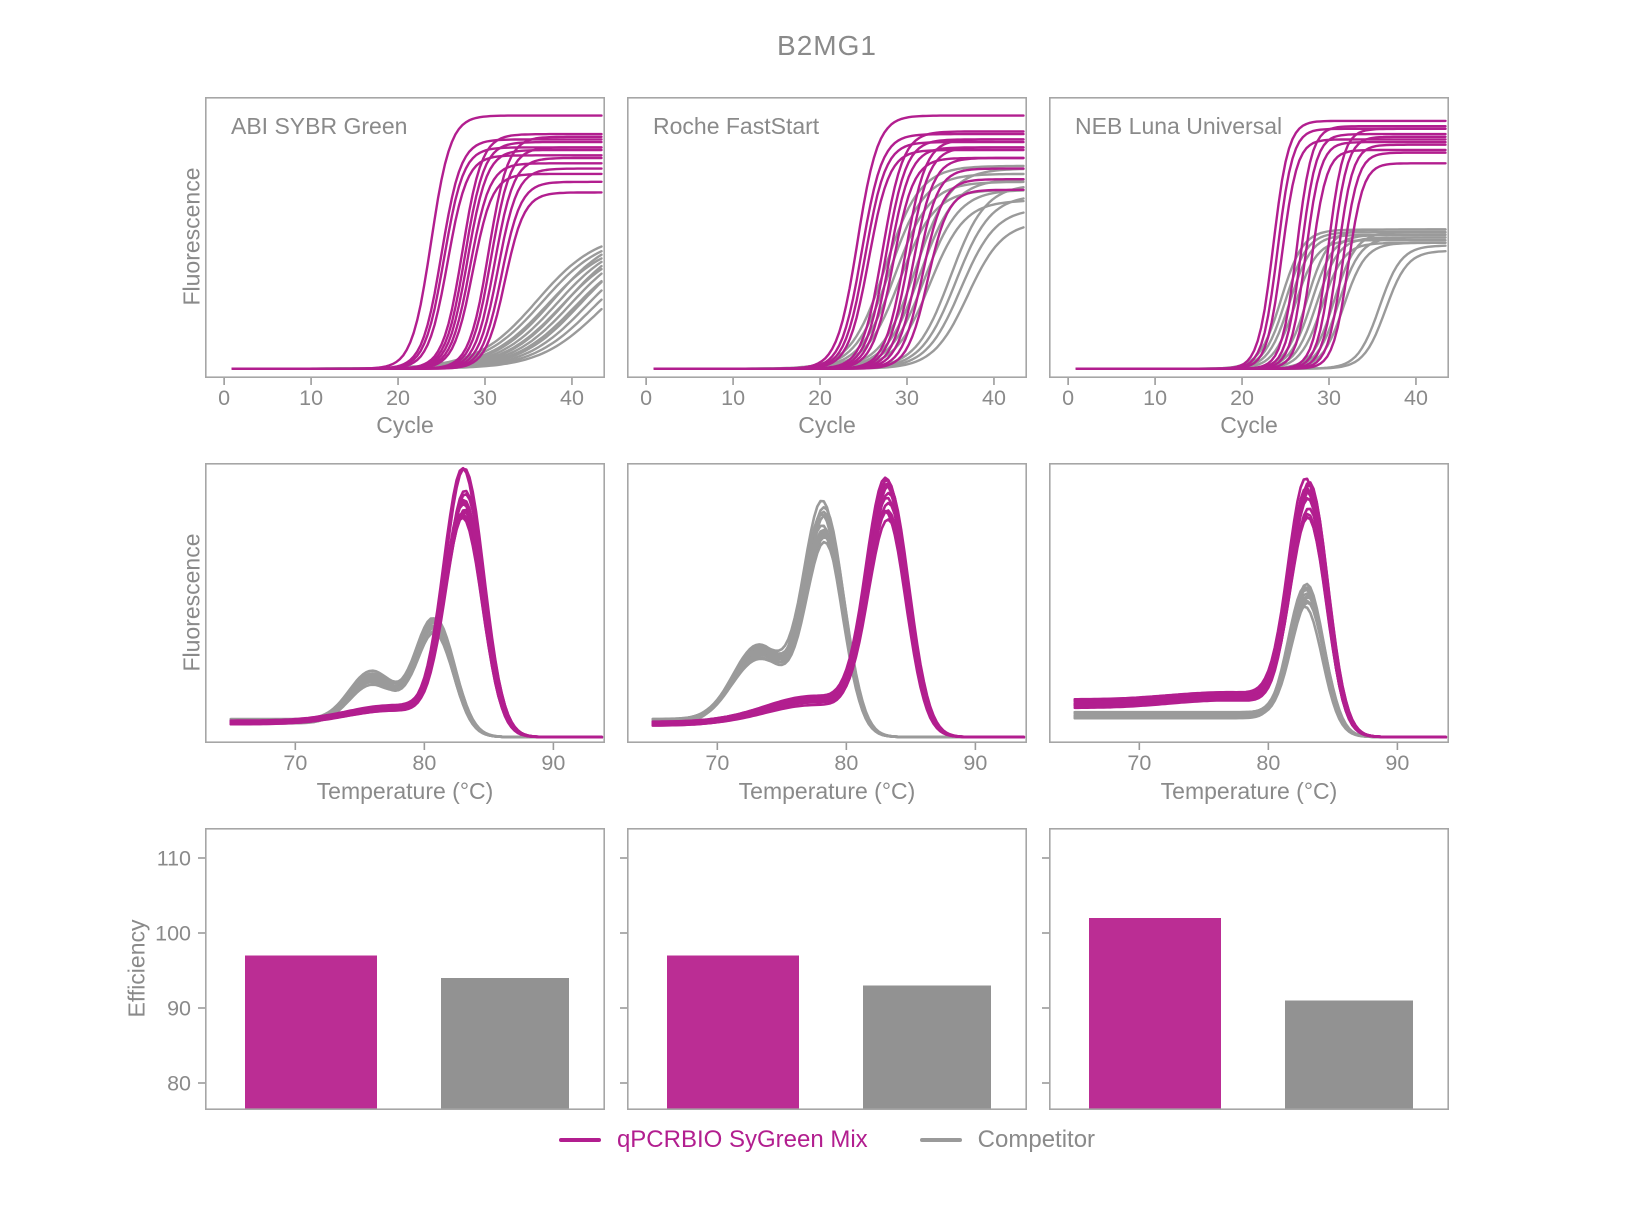  Describe the element at coordinates (405, 425) in the screenshot. I see `amp-x-axis-label-1: Cycle` at that location.